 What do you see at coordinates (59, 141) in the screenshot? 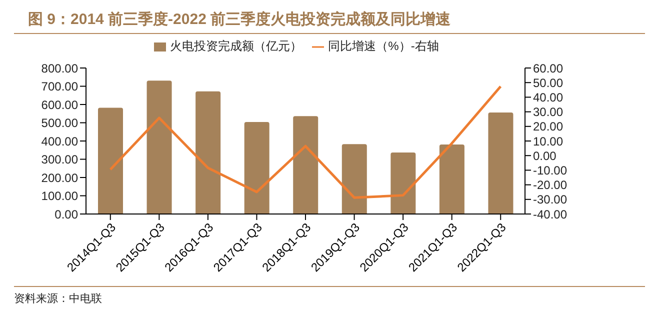
I see `y-tick-label: 400.00` at bounding box center [59, 141].